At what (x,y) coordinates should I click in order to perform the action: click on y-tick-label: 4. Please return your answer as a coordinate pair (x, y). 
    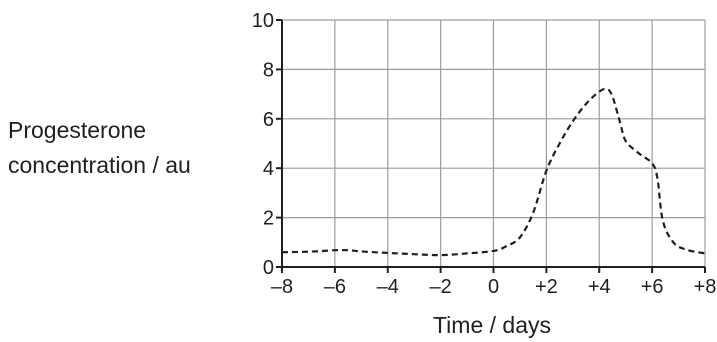
    Looking at the image, I should click on (268, 169).